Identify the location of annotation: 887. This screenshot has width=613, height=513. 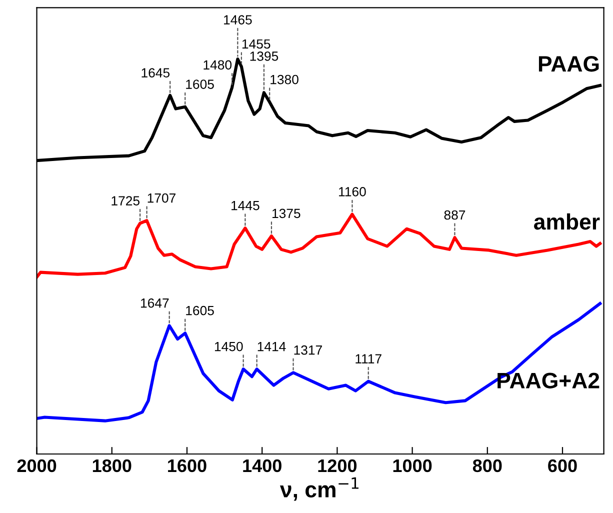
(455, 215).